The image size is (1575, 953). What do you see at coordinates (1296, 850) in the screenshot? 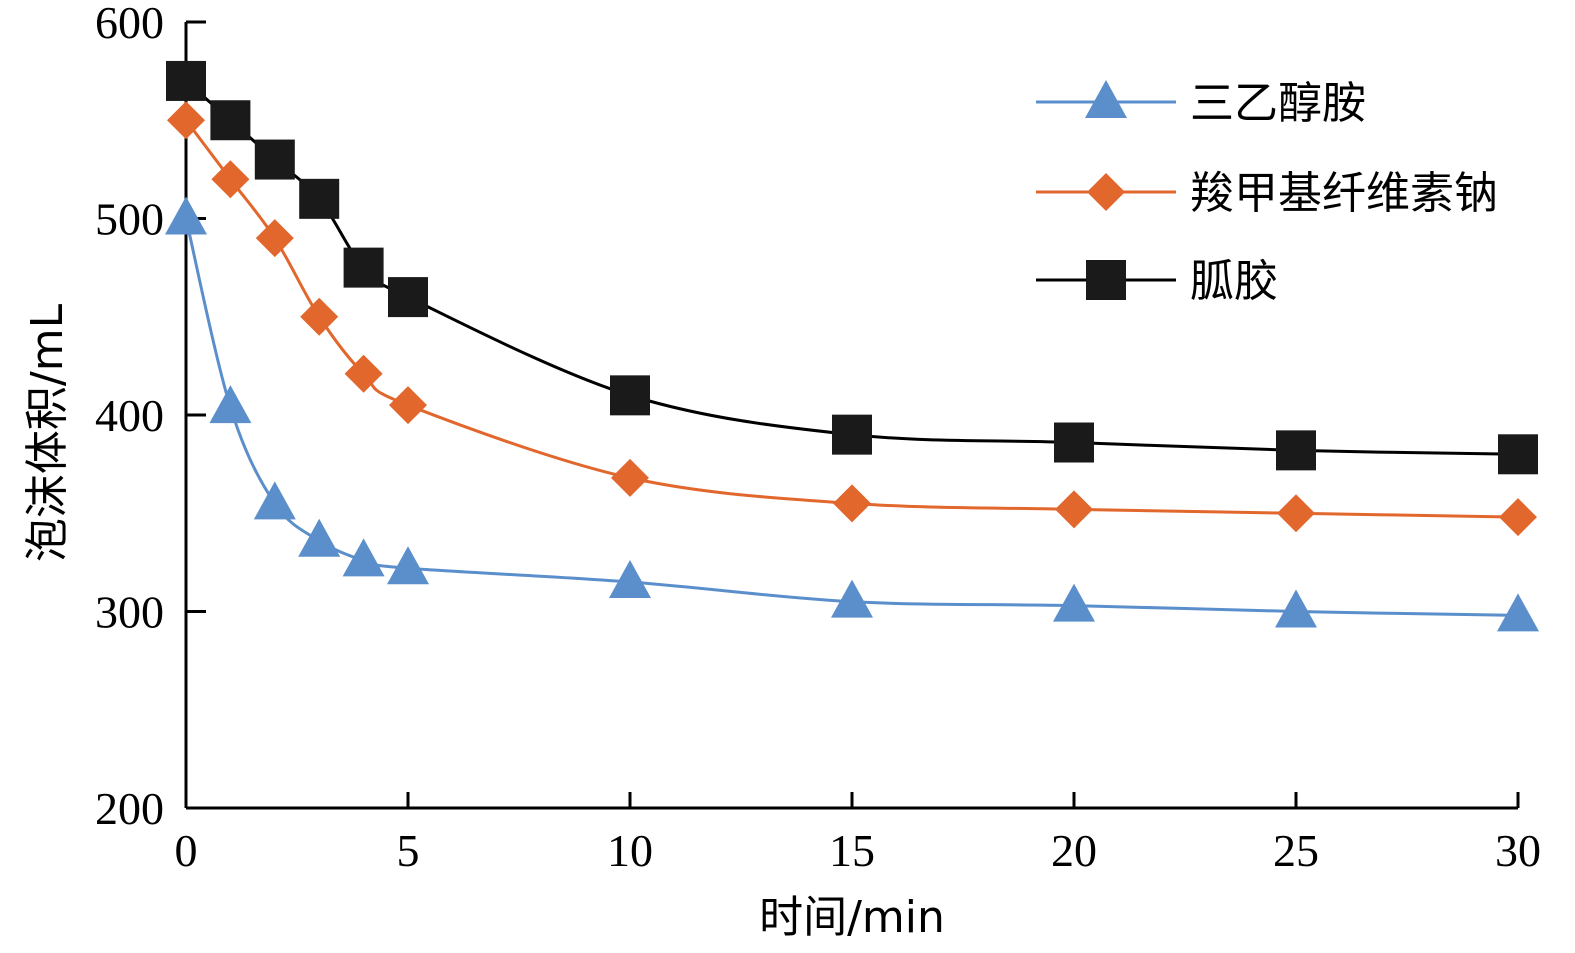
I see `x-tick-label: 25` at bounding box center [1296, 850].